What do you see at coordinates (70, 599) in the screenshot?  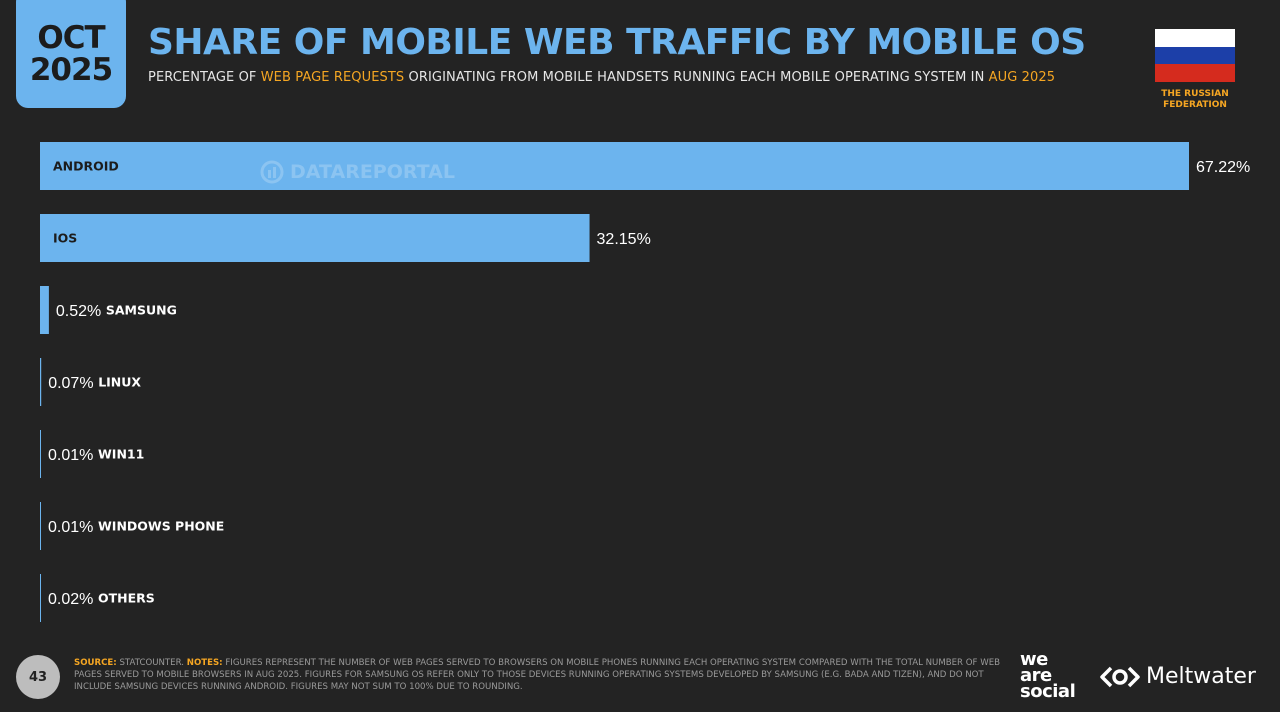 I see `bar-value-label: 0.02%` at bounding box center [70, 599].